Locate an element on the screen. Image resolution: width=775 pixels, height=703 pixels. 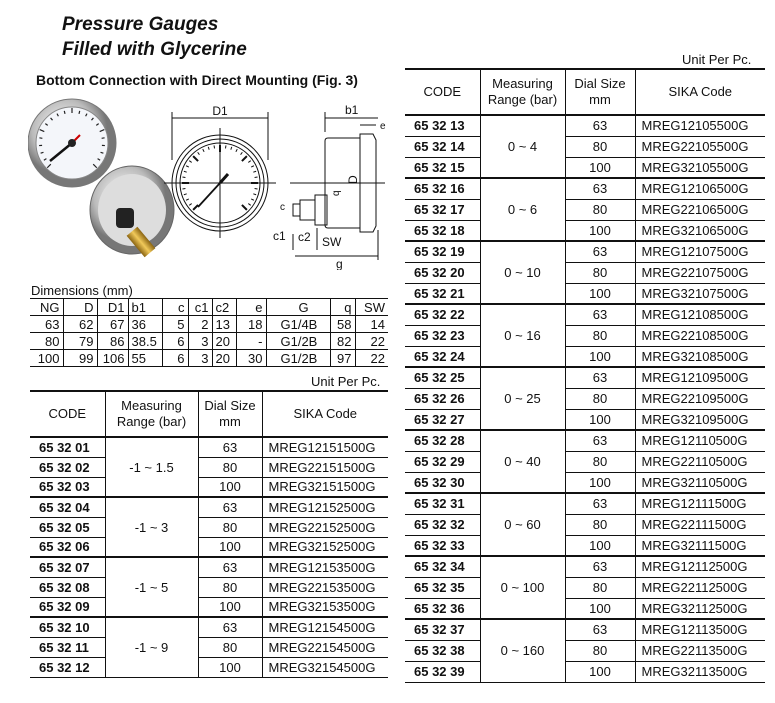
sika-code: MREG32112500G is located at coordinates (699, 608).